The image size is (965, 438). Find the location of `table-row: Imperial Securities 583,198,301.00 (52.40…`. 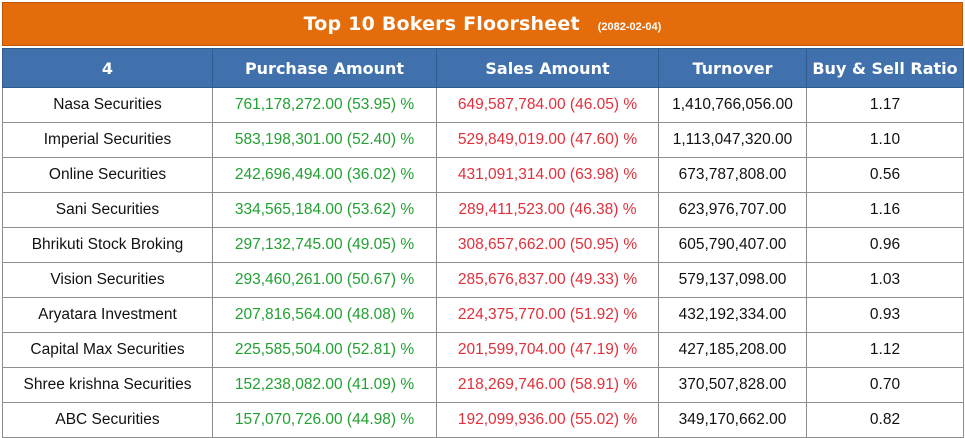

table-row: Imperial Securities 583,198,301.00 (52.40… is located at coordinates (483, 140).